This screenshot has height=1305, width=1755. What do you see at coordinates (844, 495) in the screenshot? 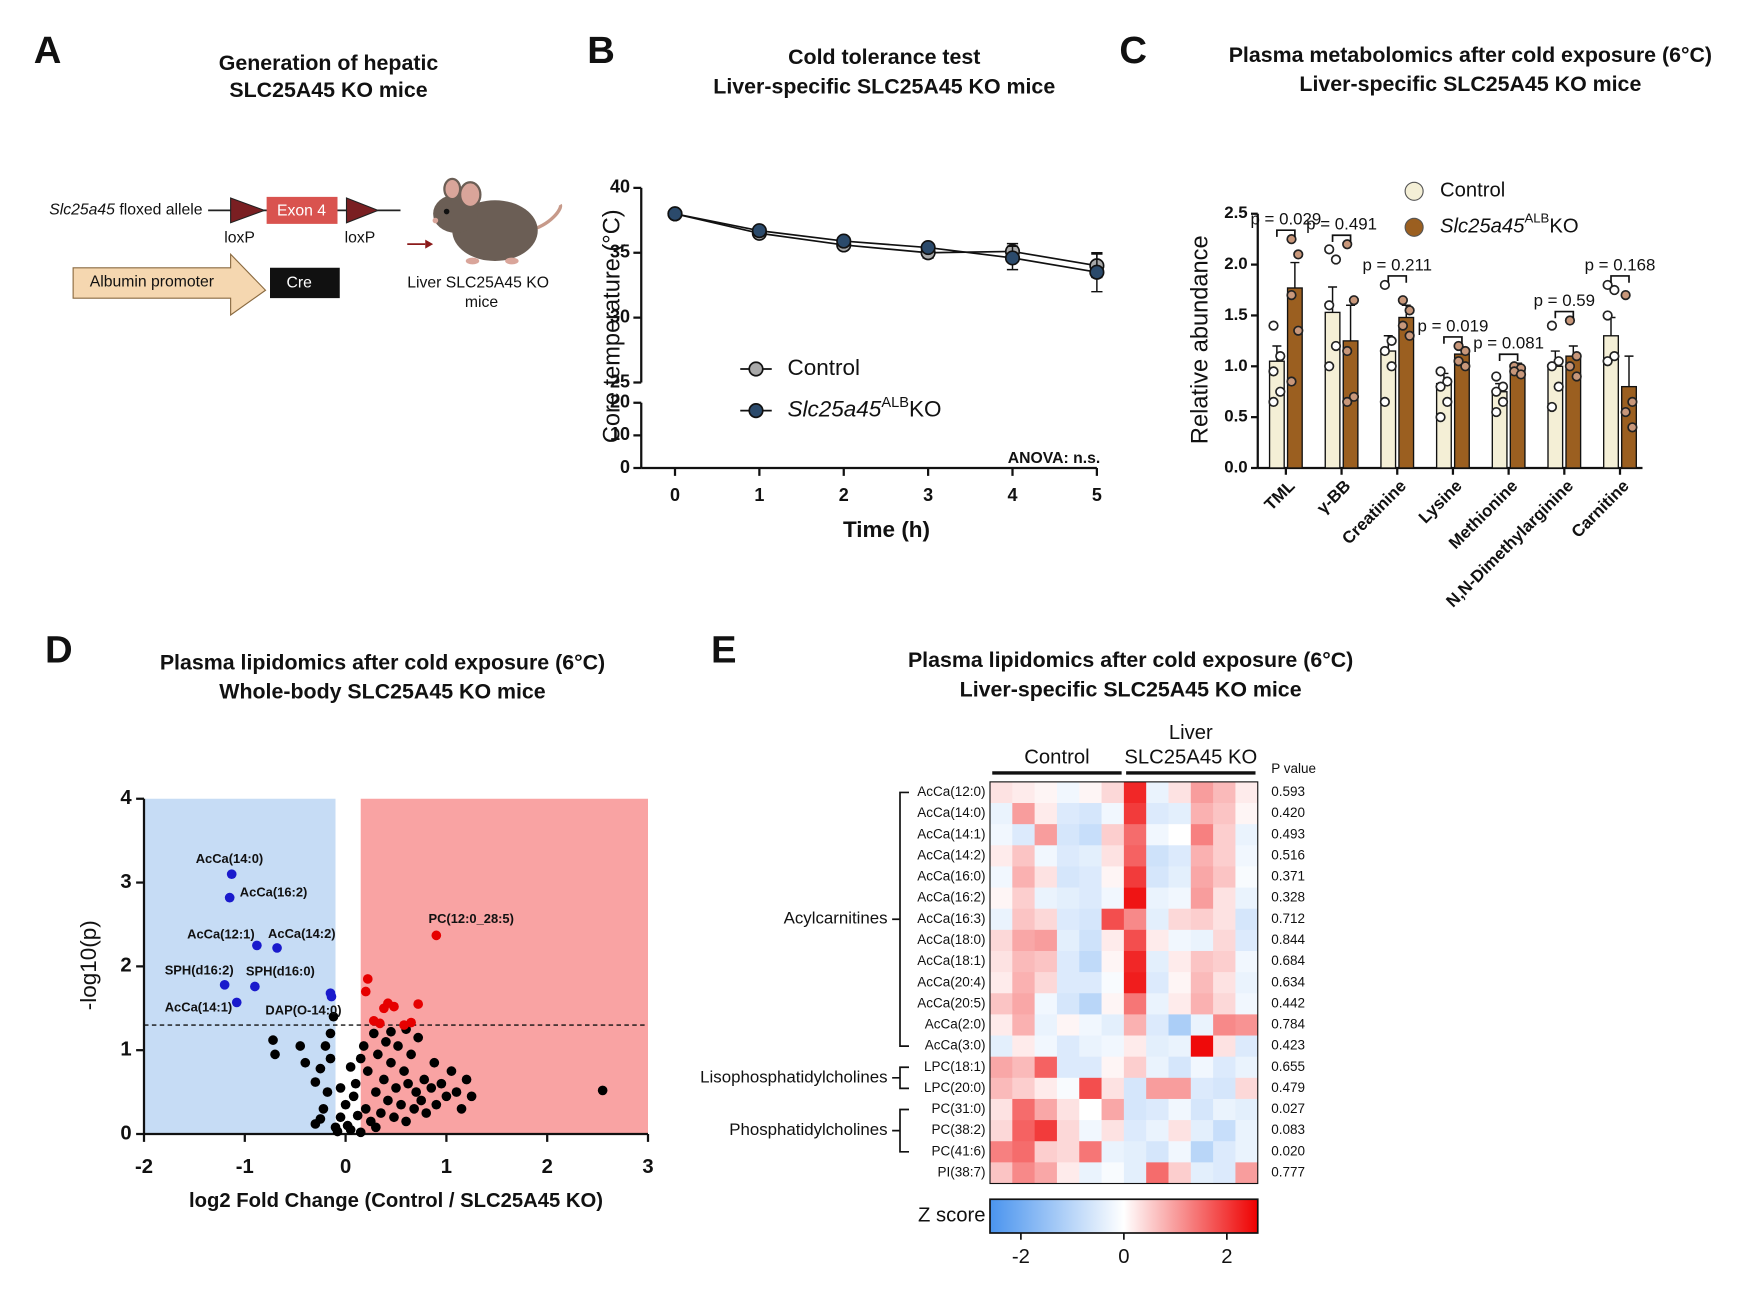
I see `x-tick-label: 2` at bounding box center [844, 495].